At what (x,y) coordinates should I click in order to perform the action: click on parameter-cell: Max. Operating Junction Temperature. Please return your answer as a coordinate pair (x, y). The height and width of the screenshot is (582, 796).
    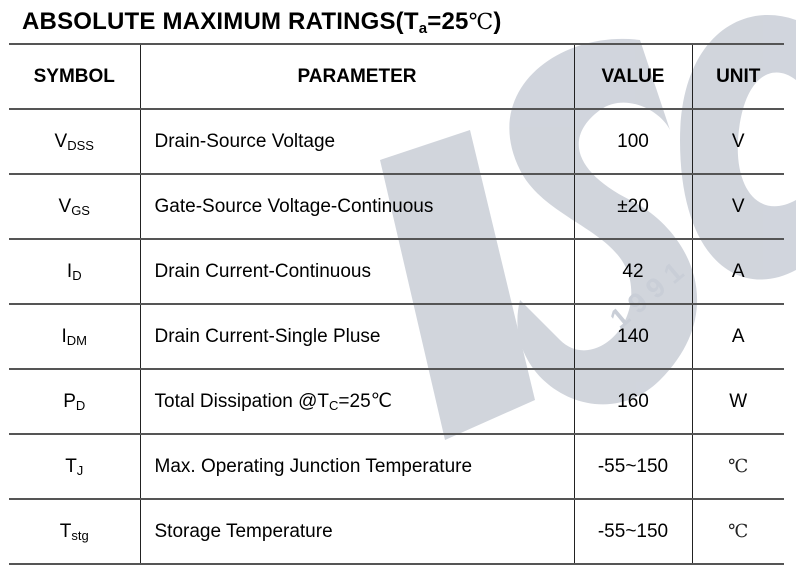
    Looking at the image, I should click on (356, 466).